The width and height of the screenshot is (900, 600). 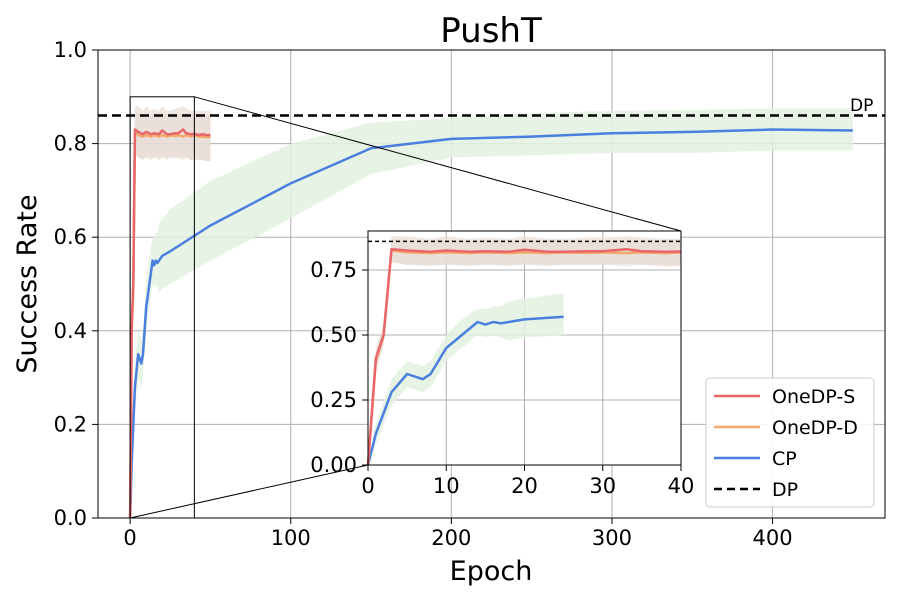 What do you see at coordinates (861, 106) in the screenshot?
I see `dp-annotation: DP` at bounding box center [861, 106].